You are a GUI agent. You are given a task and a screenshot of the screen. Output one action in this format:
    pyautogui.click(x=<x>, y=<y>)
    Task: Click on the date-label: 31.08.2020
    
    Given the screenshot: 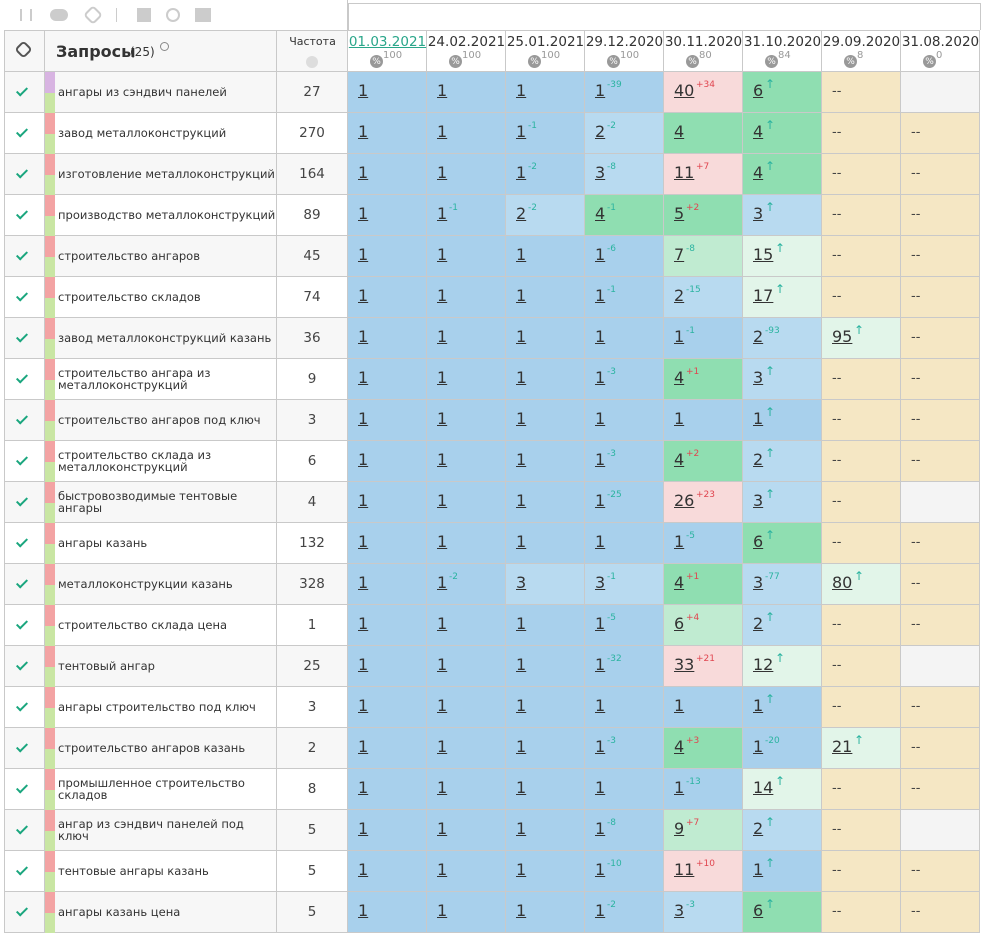 What is the action you would take?
    pyautogui.click(x=940, y=42)
    